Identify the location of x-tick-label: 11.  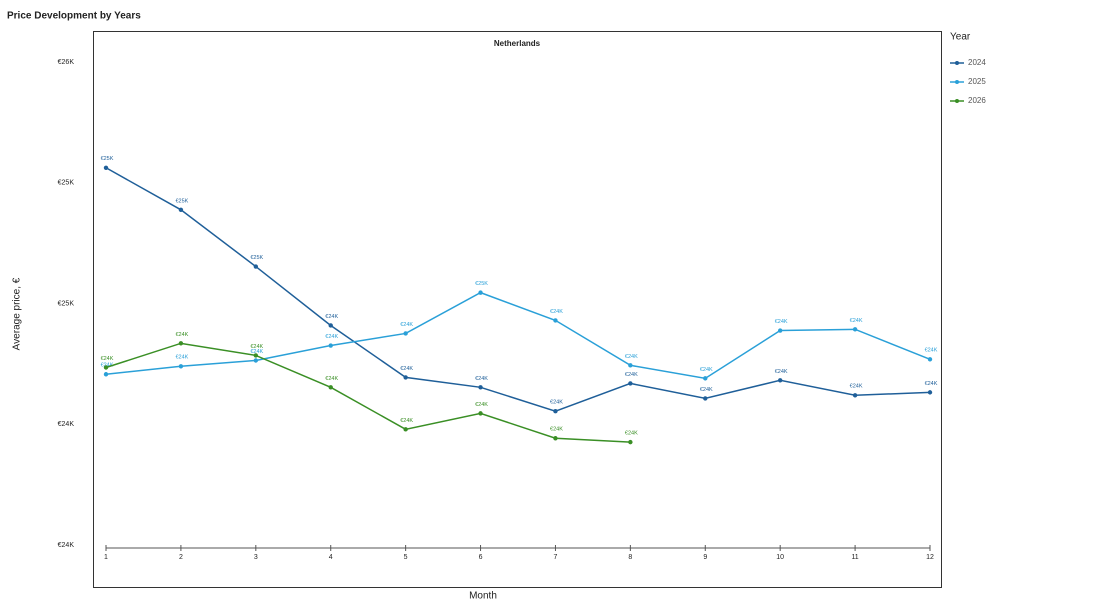
(854, 557).